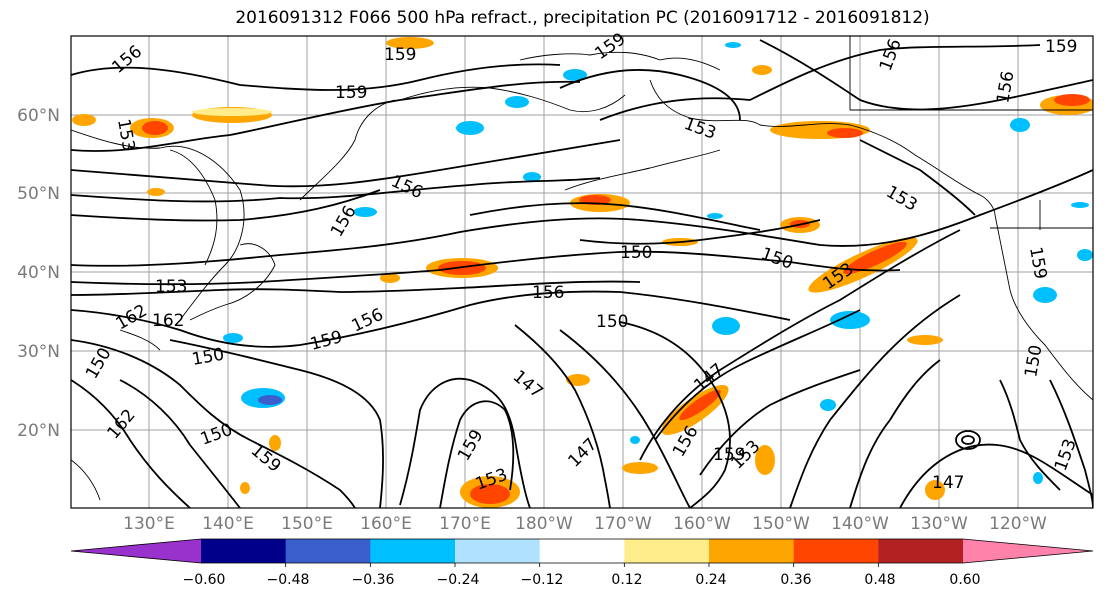 The height and width of the screenshot is (601, 1105). I want to click on colorbar-outline, so click(582, 551).